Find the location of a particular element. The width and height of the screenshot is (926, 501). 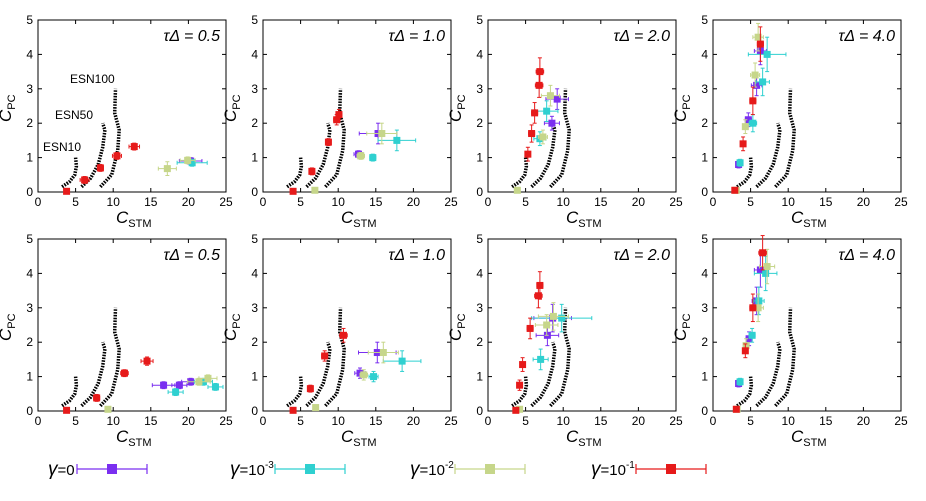

legend-label: γ=10-2 is located at coordinates (432, 469).